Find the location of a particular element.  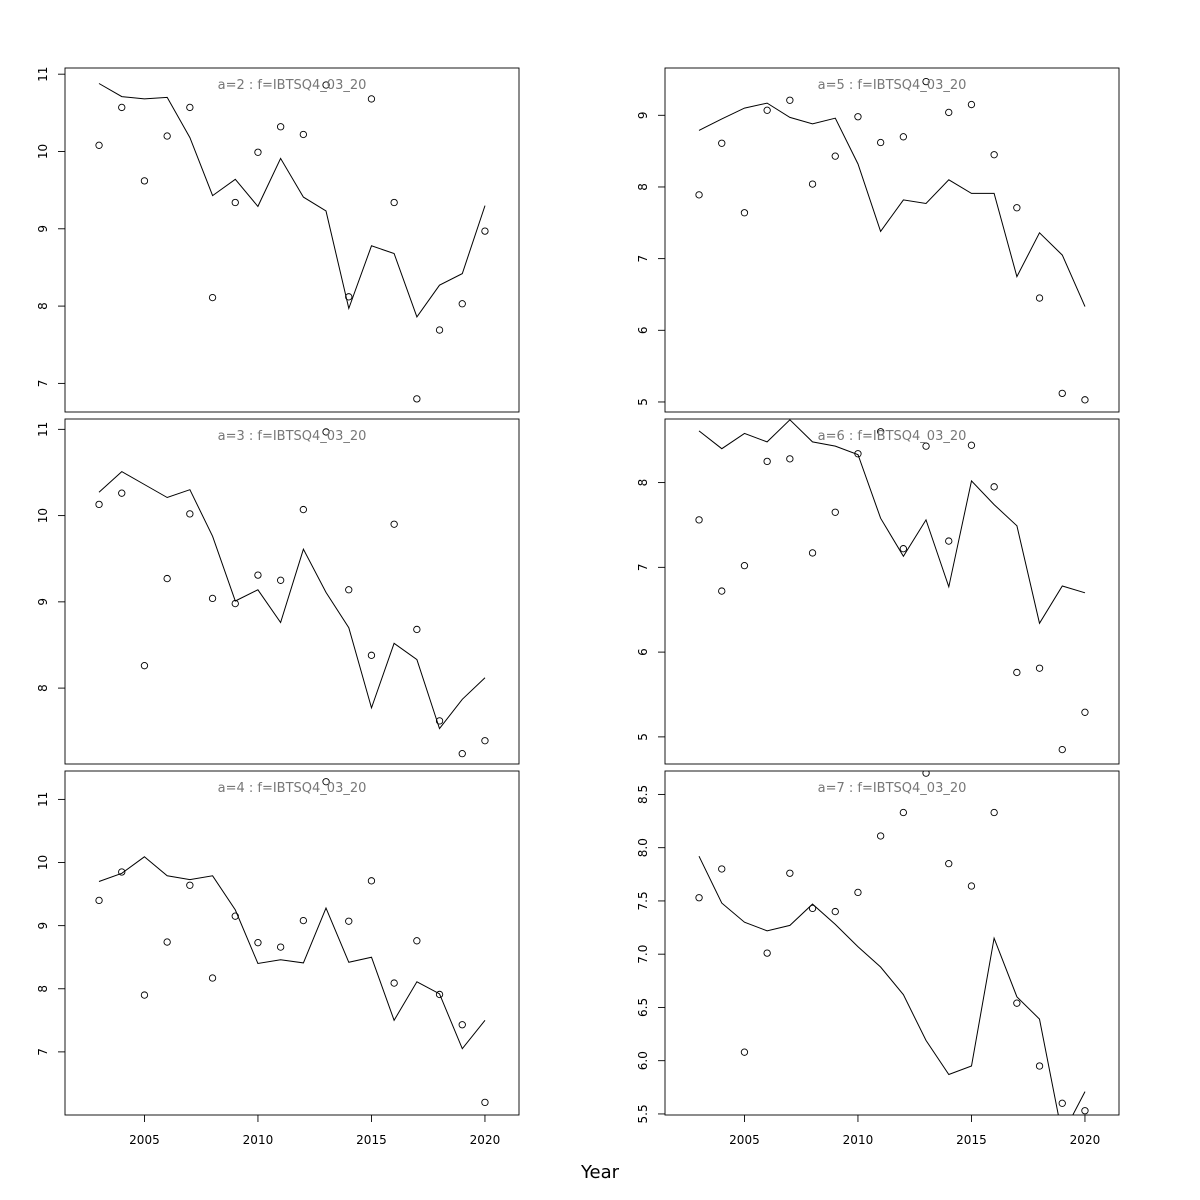

x-tick-label: 2020 is located at coordinates (485, 1140).